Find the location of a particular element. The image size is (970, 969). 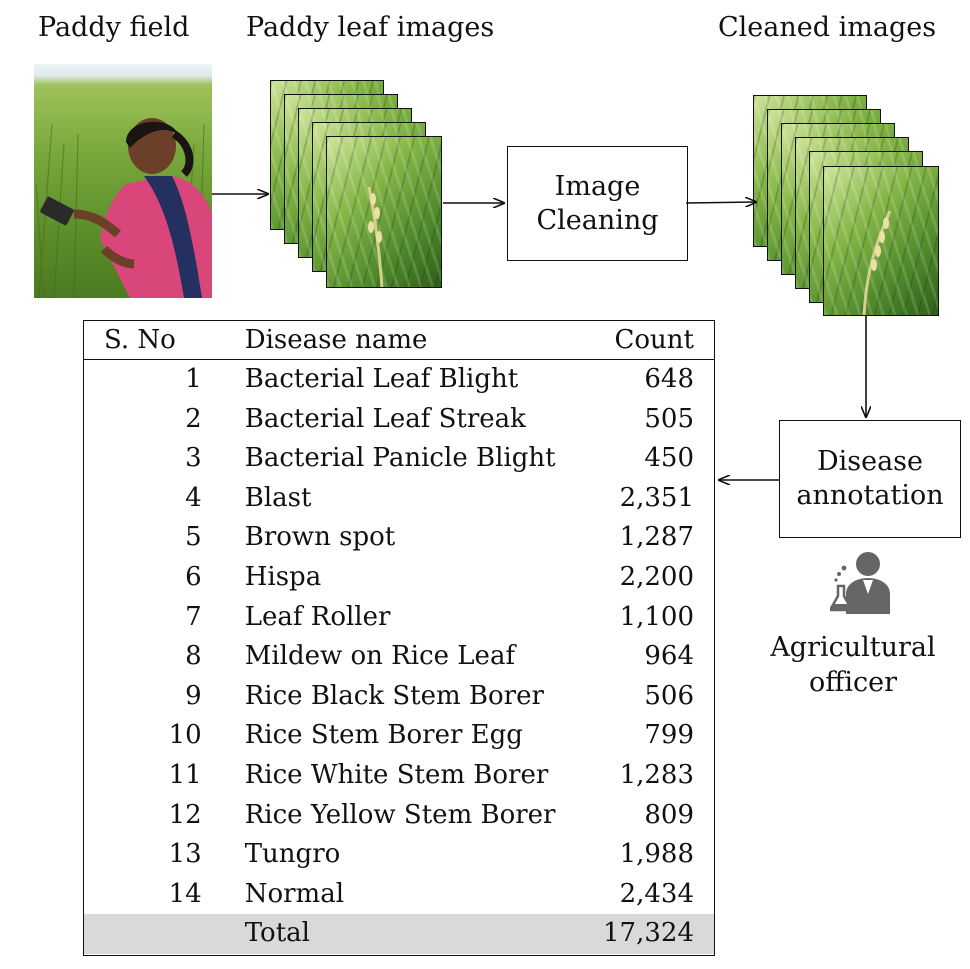

row-disease-name: Bacterial Leaf Blight is located at coordinates (381, 379).